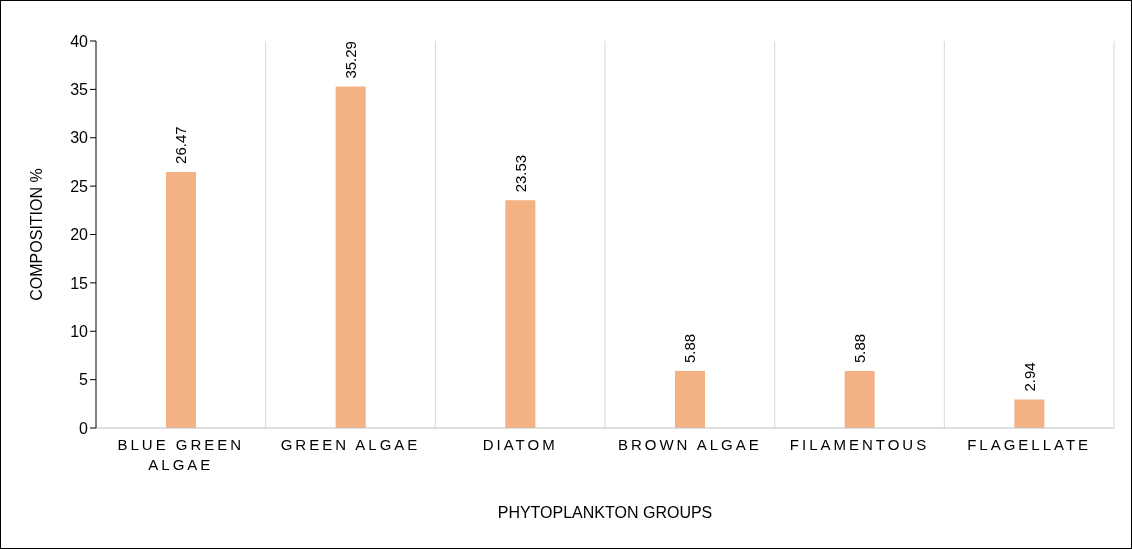 This screenshot has height=549, width=1132. Describe the element at coordinates (520, 173) in the screenshot. I see `data-label: 23.53` at that location.